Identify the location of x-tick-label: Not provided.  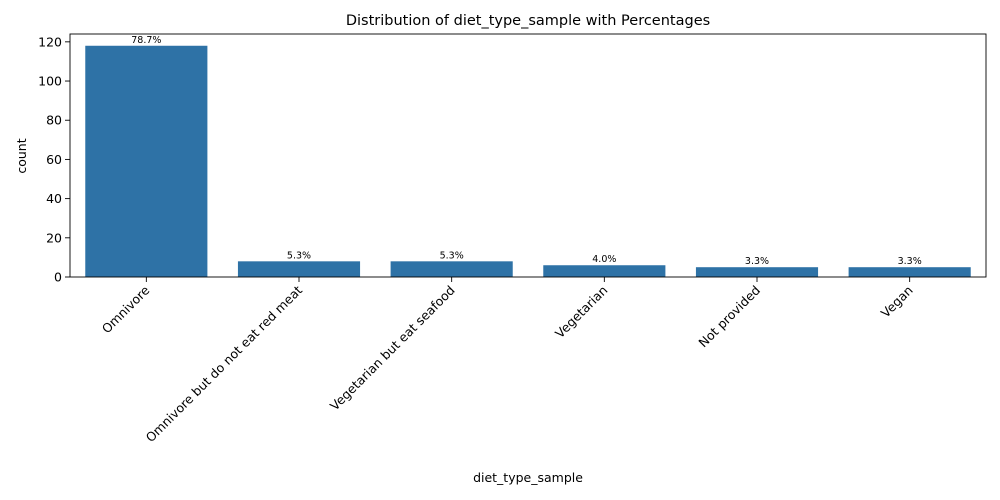
(729, 317).